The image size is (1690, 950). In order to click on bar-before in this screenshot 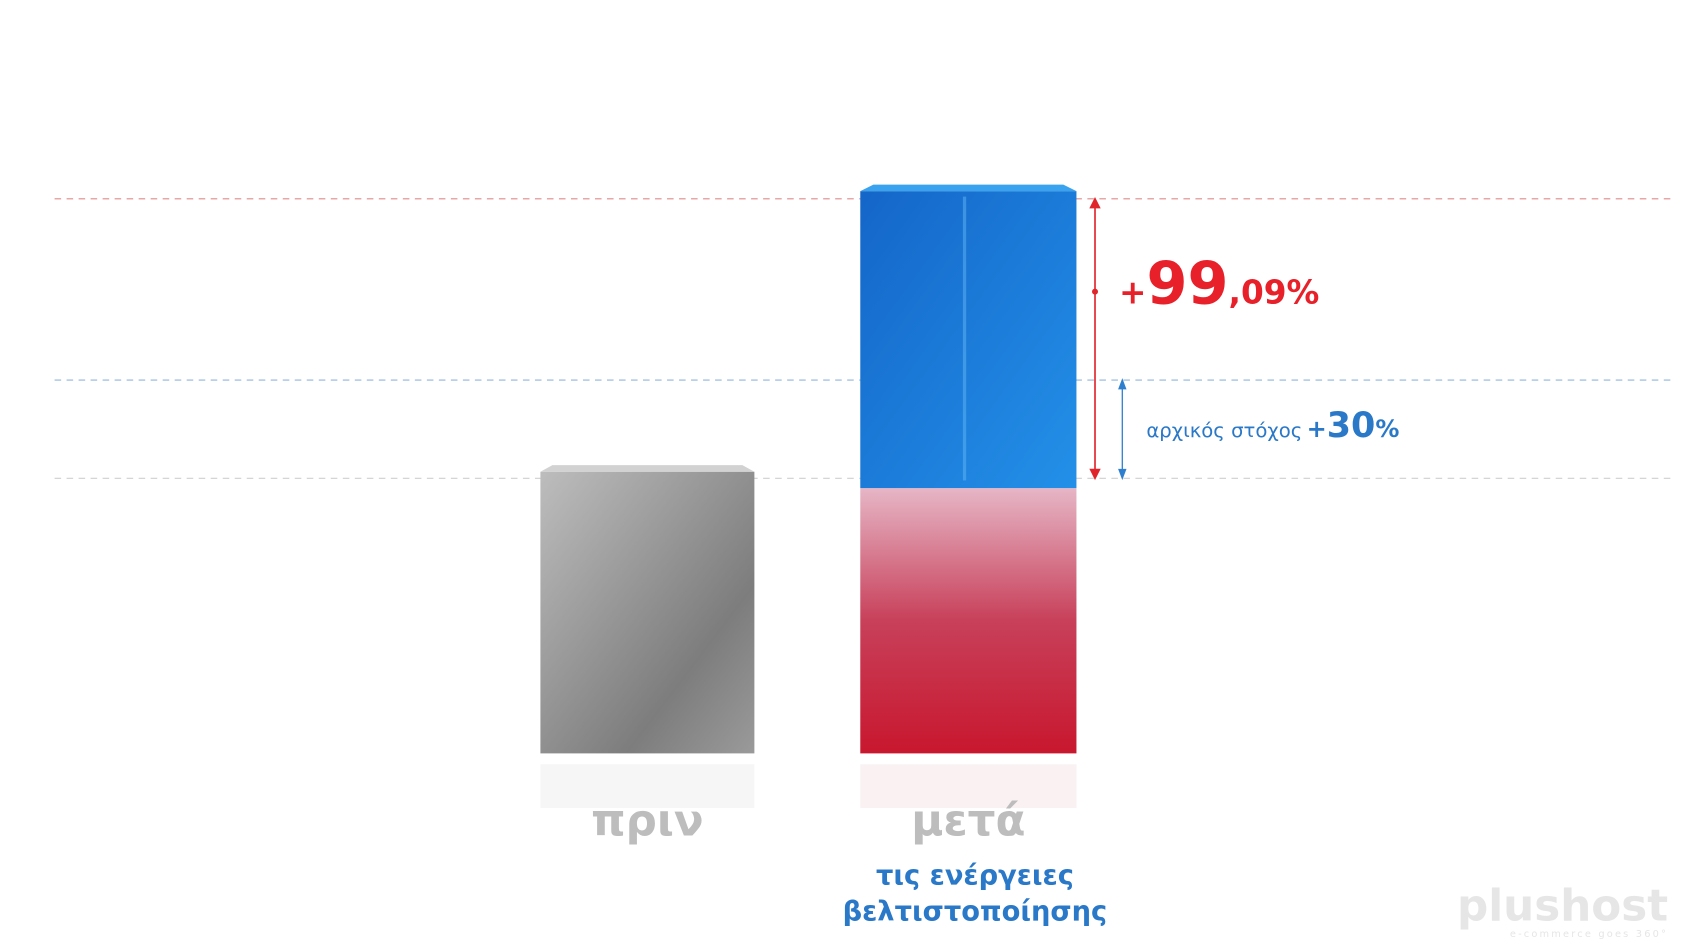, I will do `click(647, 636)`.